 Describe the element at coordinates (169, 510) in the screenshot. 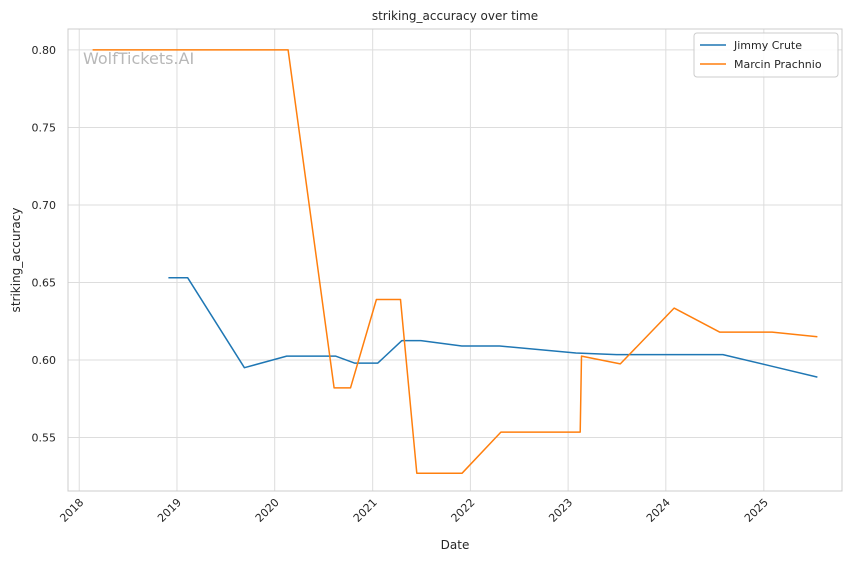

I see `x-tick-label: 2019` at that location.